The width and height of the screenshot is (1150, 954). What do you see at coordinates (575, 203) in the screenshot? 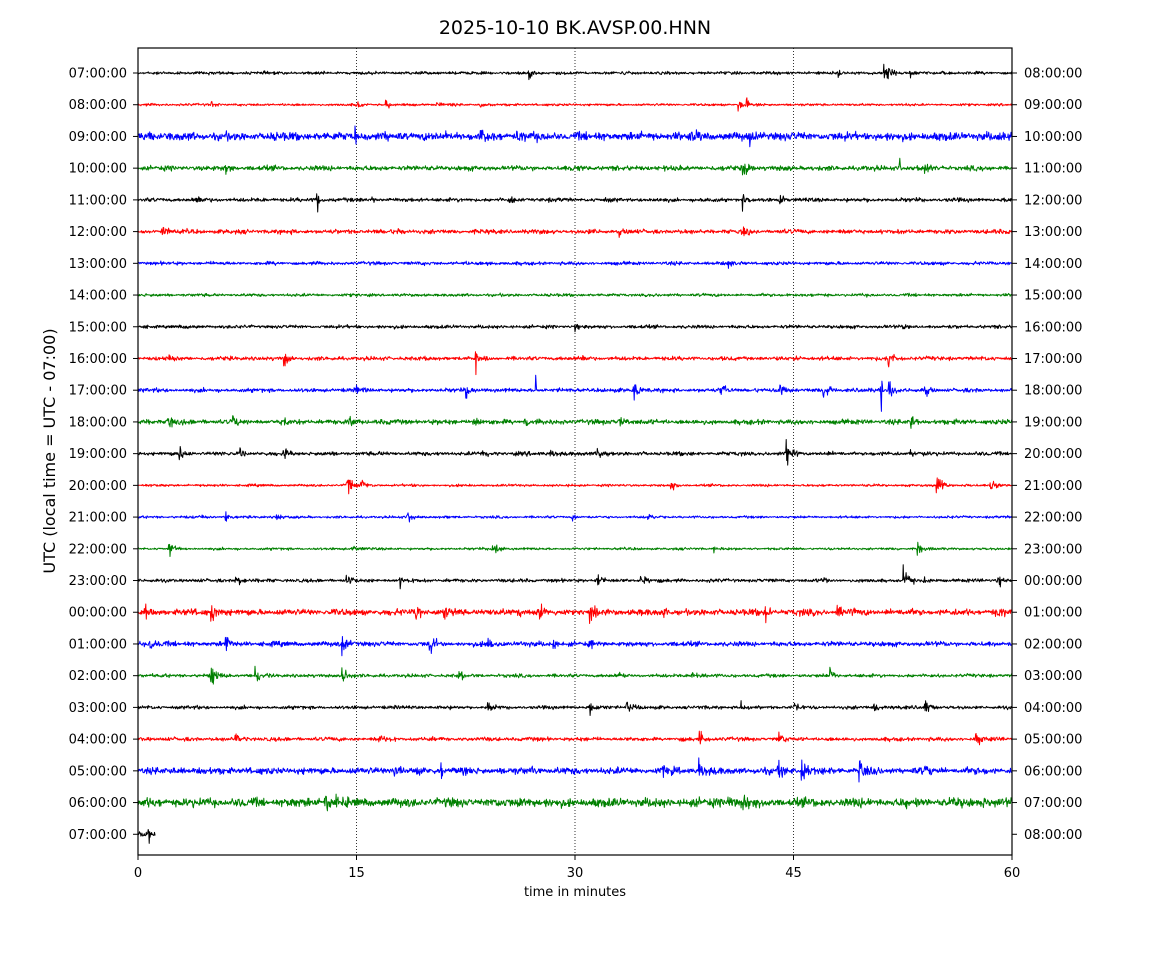
I see `trace-110000-row4` at bounding box center [575, 203].